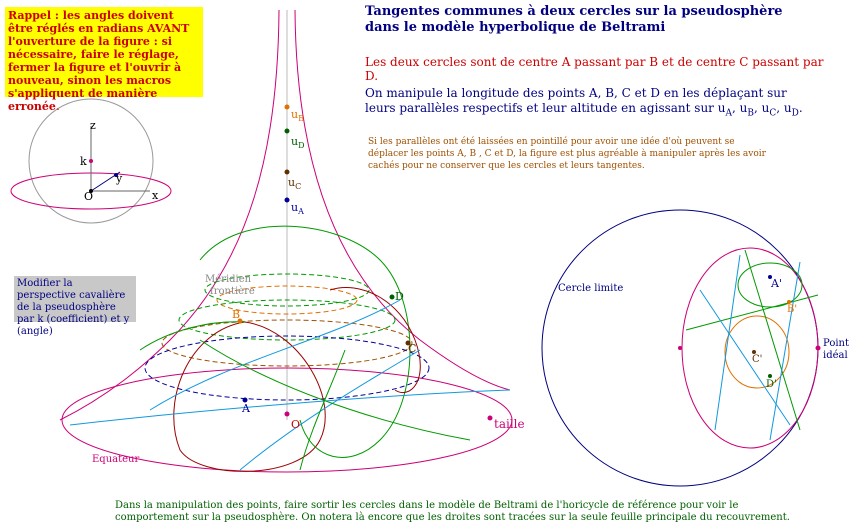  I want to click on axes-reference-circle, so click(91, 161).